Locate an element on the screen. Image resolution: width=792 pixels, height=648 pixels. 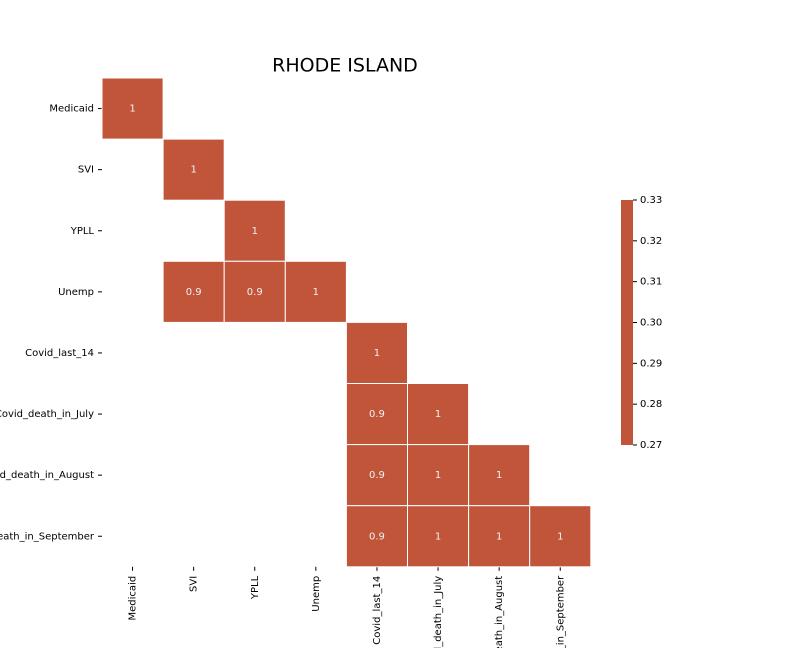
colorbar-tick-label: 0.33 is located at coordinates (651, 200).